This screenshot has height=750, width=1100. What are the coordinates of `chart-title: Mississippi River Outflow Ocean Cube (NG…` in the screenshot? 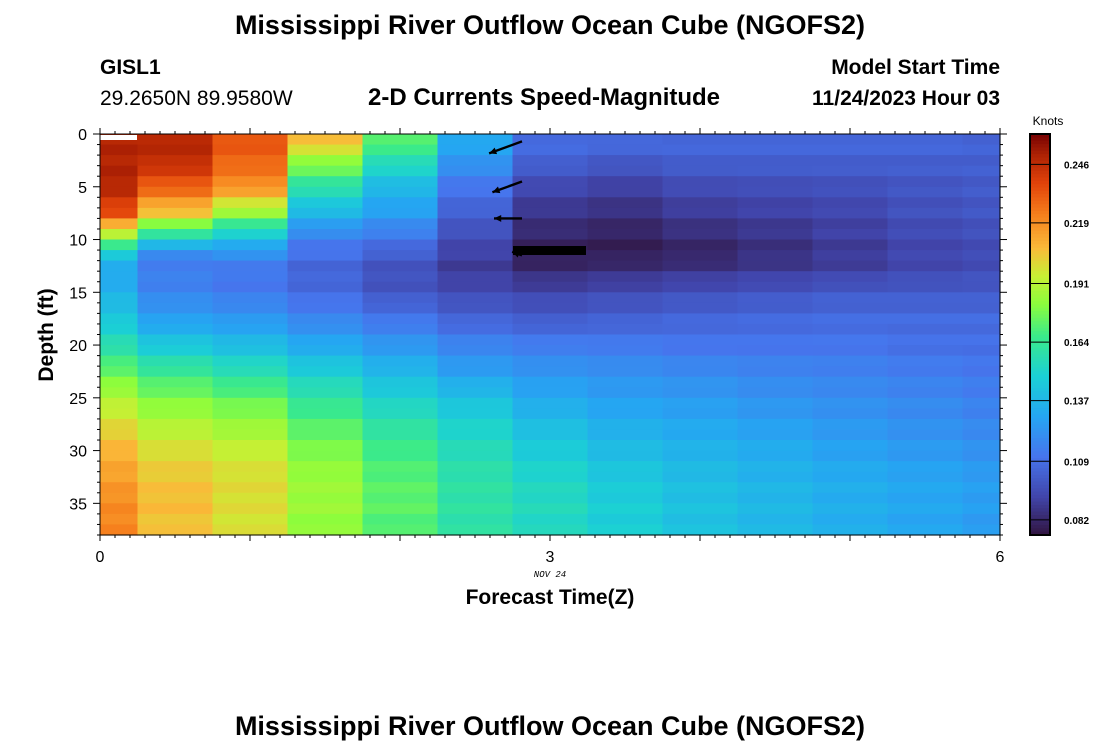 It's located at (550, 25).